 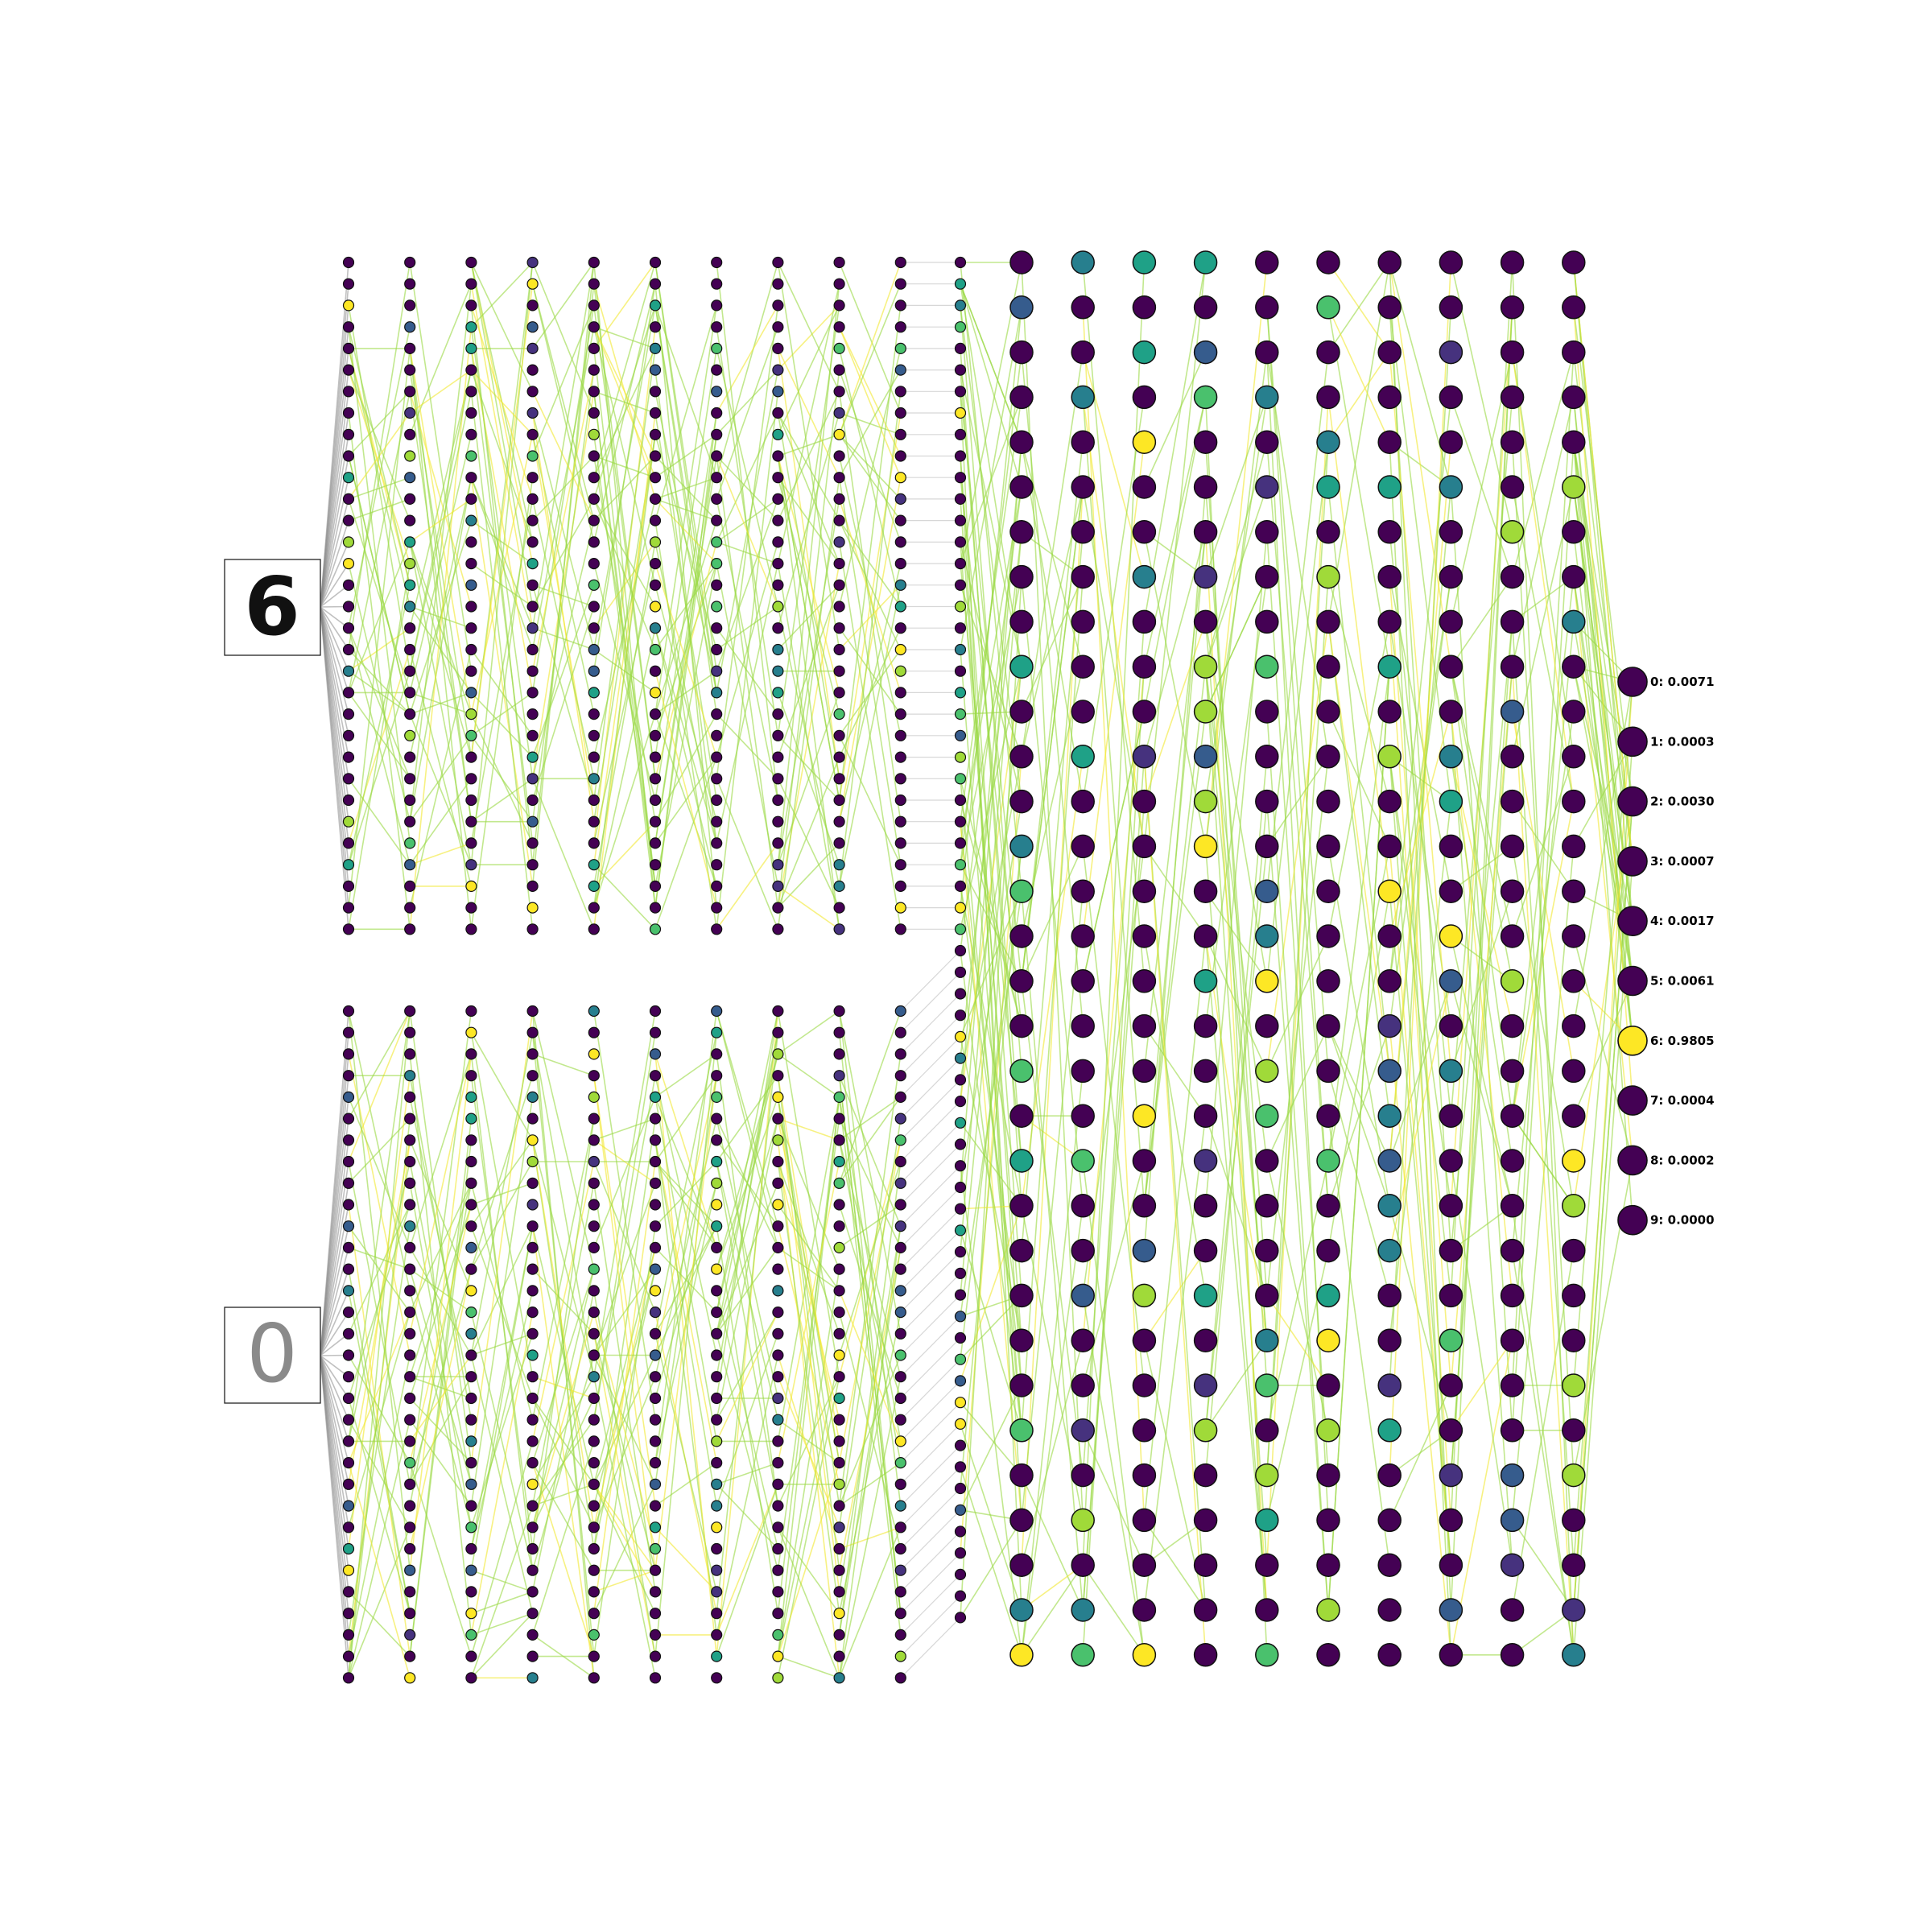 What do you see at coordinates (1603, 561) in the screenshot?
I see `output-edge` at bounding box center [1603, 561].